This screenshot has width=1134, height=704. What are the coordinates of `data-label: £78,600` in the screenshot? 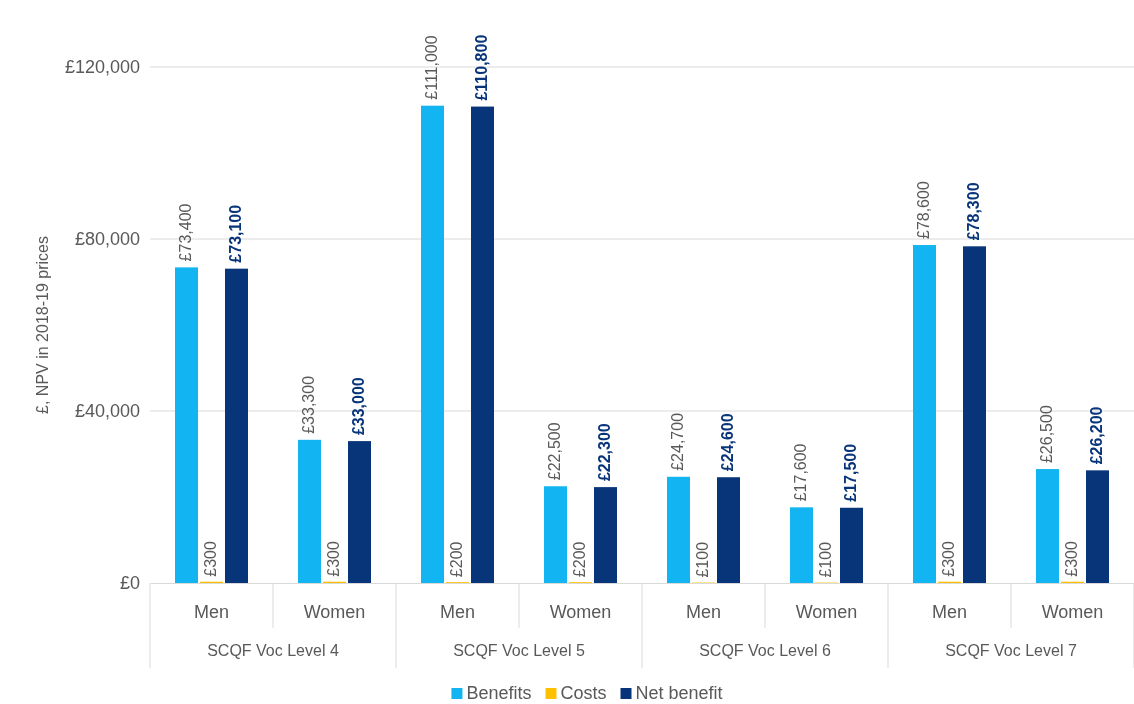 It's located at (923, 210).